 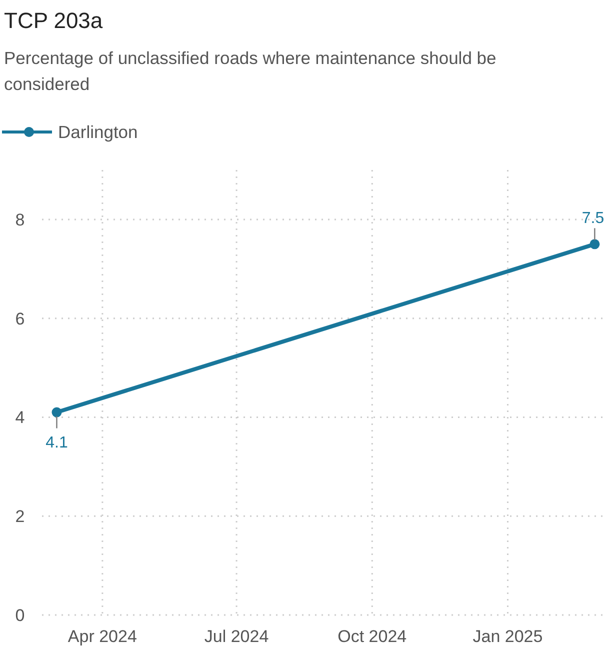 What do you see at coordinates (593, 219) in the screenshot?
I see `data-label: 7.5` at bounding box center [593, 219].